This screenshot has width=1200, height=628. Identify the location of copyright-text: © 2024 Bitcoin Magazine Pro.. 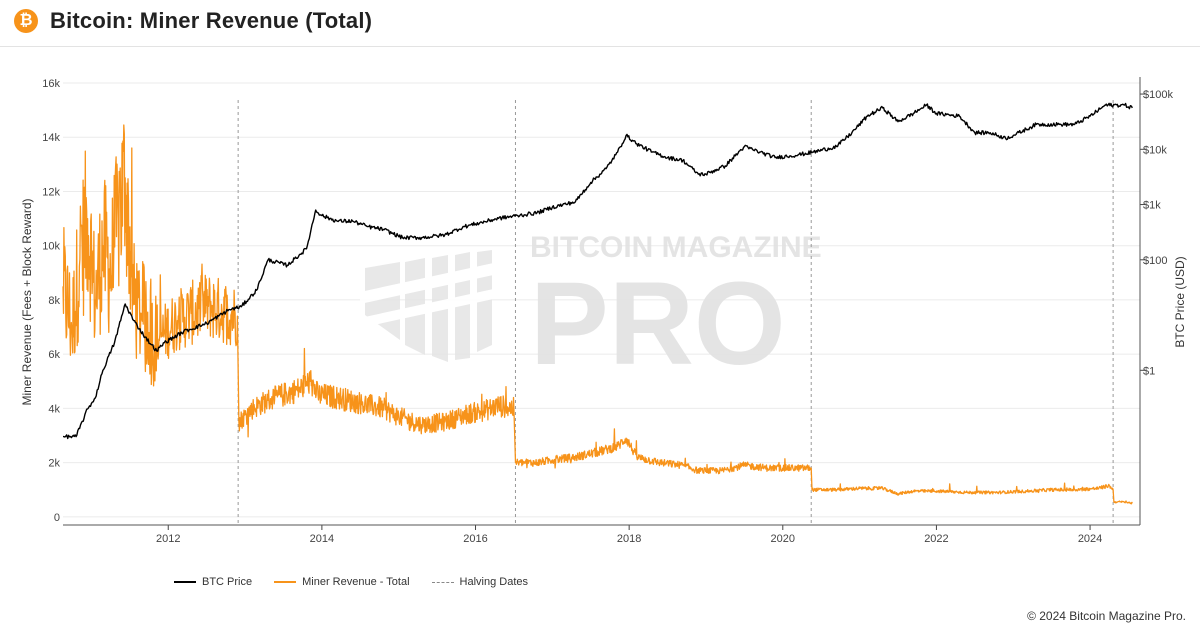
(1106, 616).